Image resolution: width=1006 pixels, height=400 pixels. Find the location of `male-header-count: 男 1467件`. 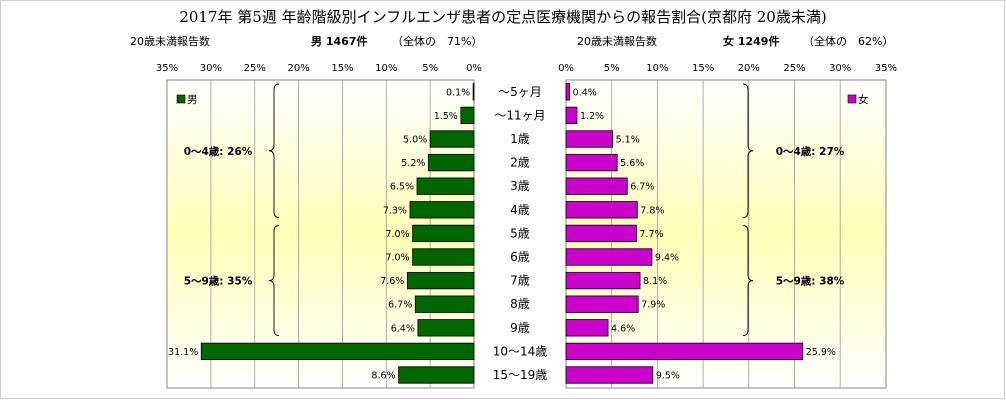

male-header-count: 男 1467件 is located at coordinates (339, 41).